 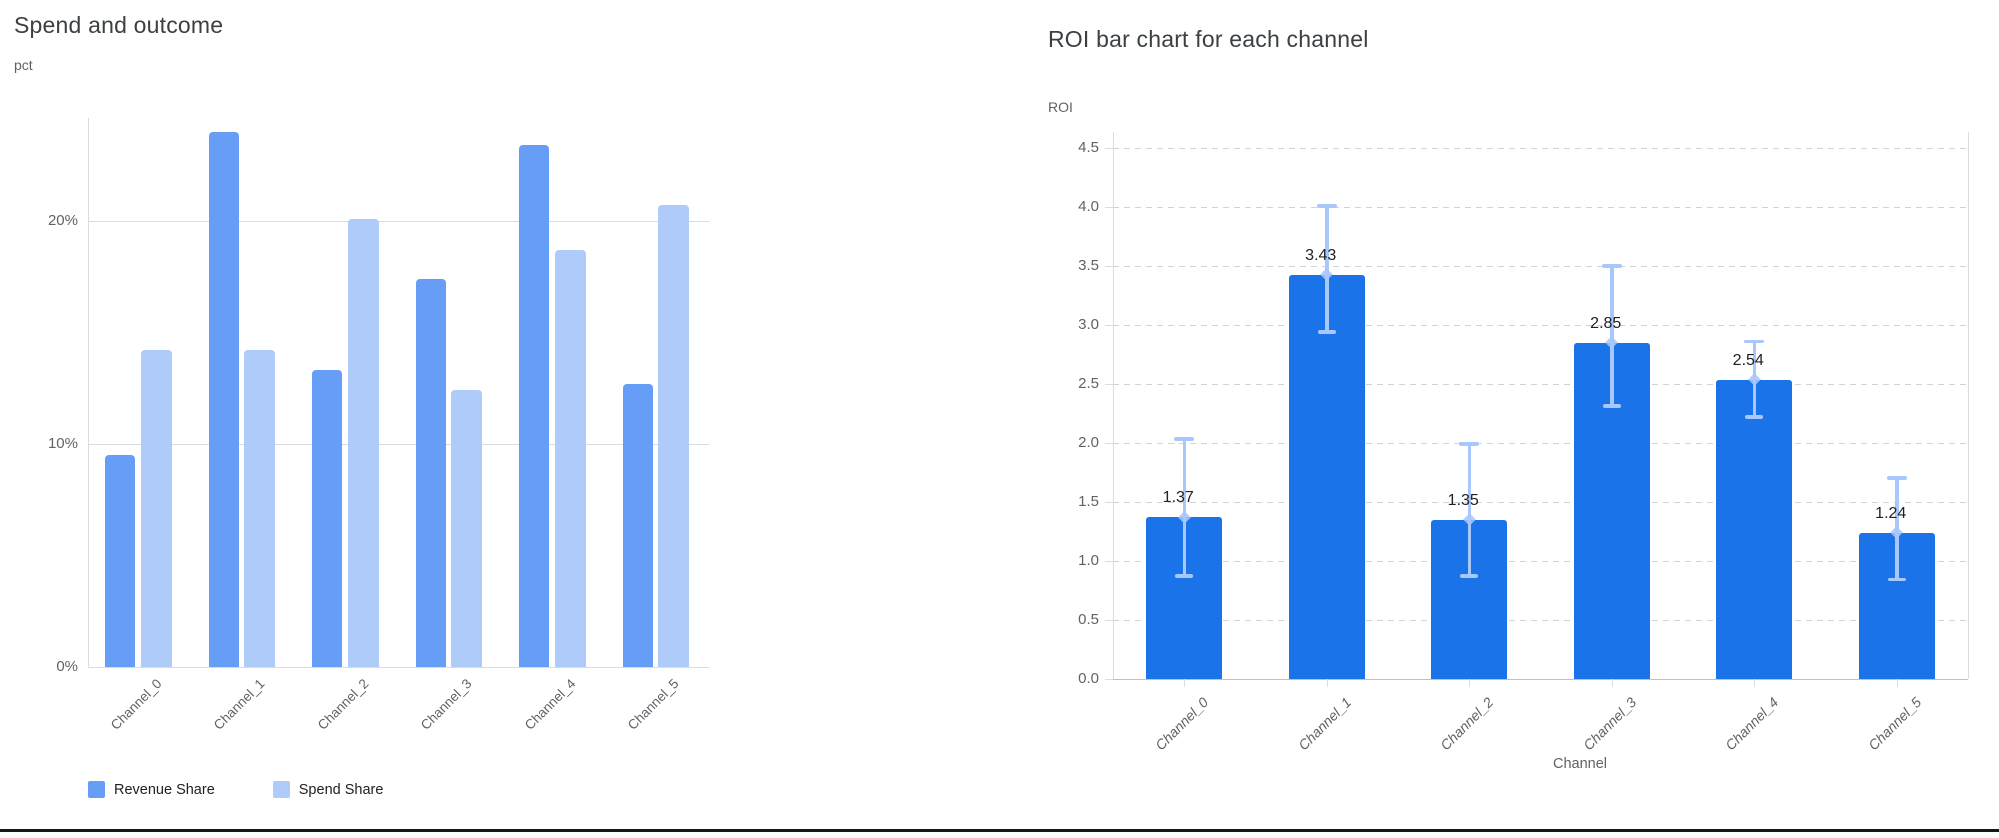 What do you see at coordinates (1088, 148) in the screenshot?
I see `right-y-tick-label: 4.5` at bounding box center [1088, 148].